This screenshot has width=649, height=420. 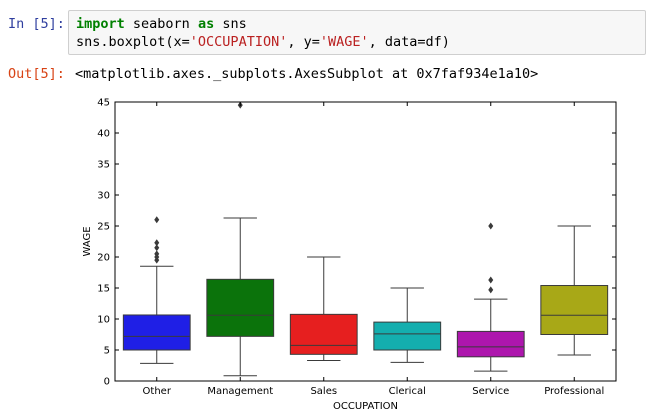 What do you see at coordinates (103, 320) in the screenshot?
I see `y-tick-label: 10` at bounding box center [103, 320].